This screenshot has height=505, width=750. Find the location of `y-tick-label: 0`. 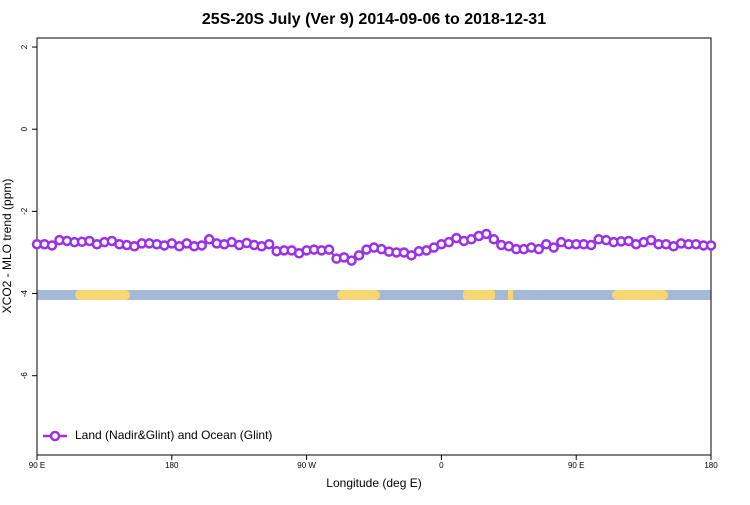

y-tick-label: 0 is located at coordinates (24, 128).